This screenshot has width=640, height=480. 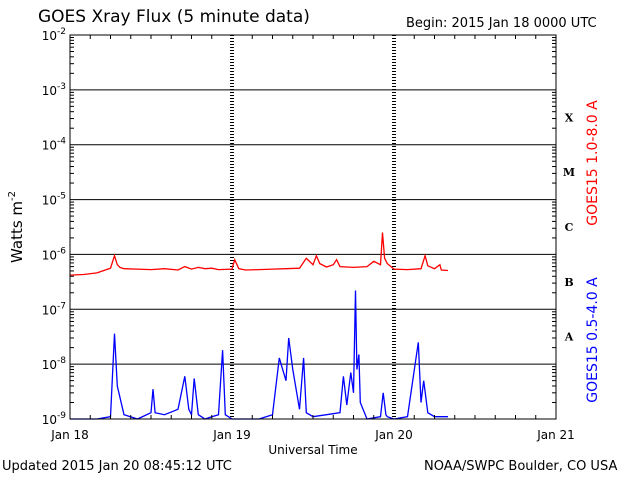 What do you see at coordinates (501, 23) in the screenshot?
I see `begin-date-label: Begin: 2015 Jan 18 0000 UTC` at bounding box center [501, 23].